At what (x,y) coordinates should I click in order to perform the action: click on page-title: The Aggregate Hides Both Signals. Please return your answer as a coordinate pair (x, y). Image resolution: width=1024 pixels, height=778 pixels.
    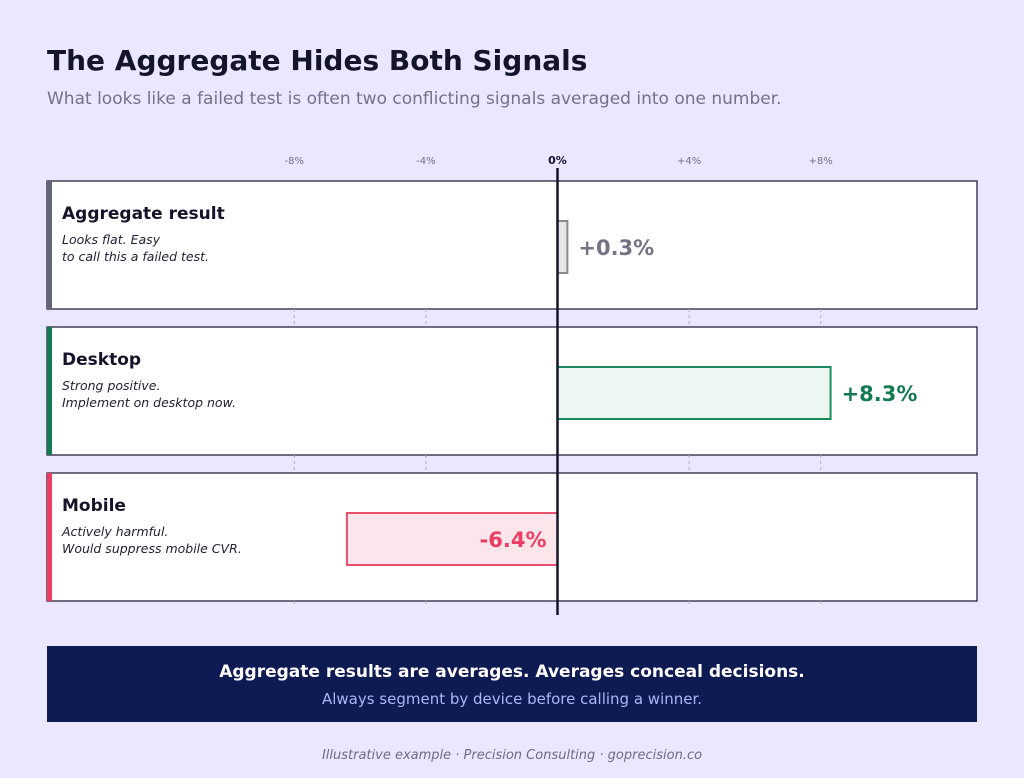
    Looking at the image, I should click on (317, 60).